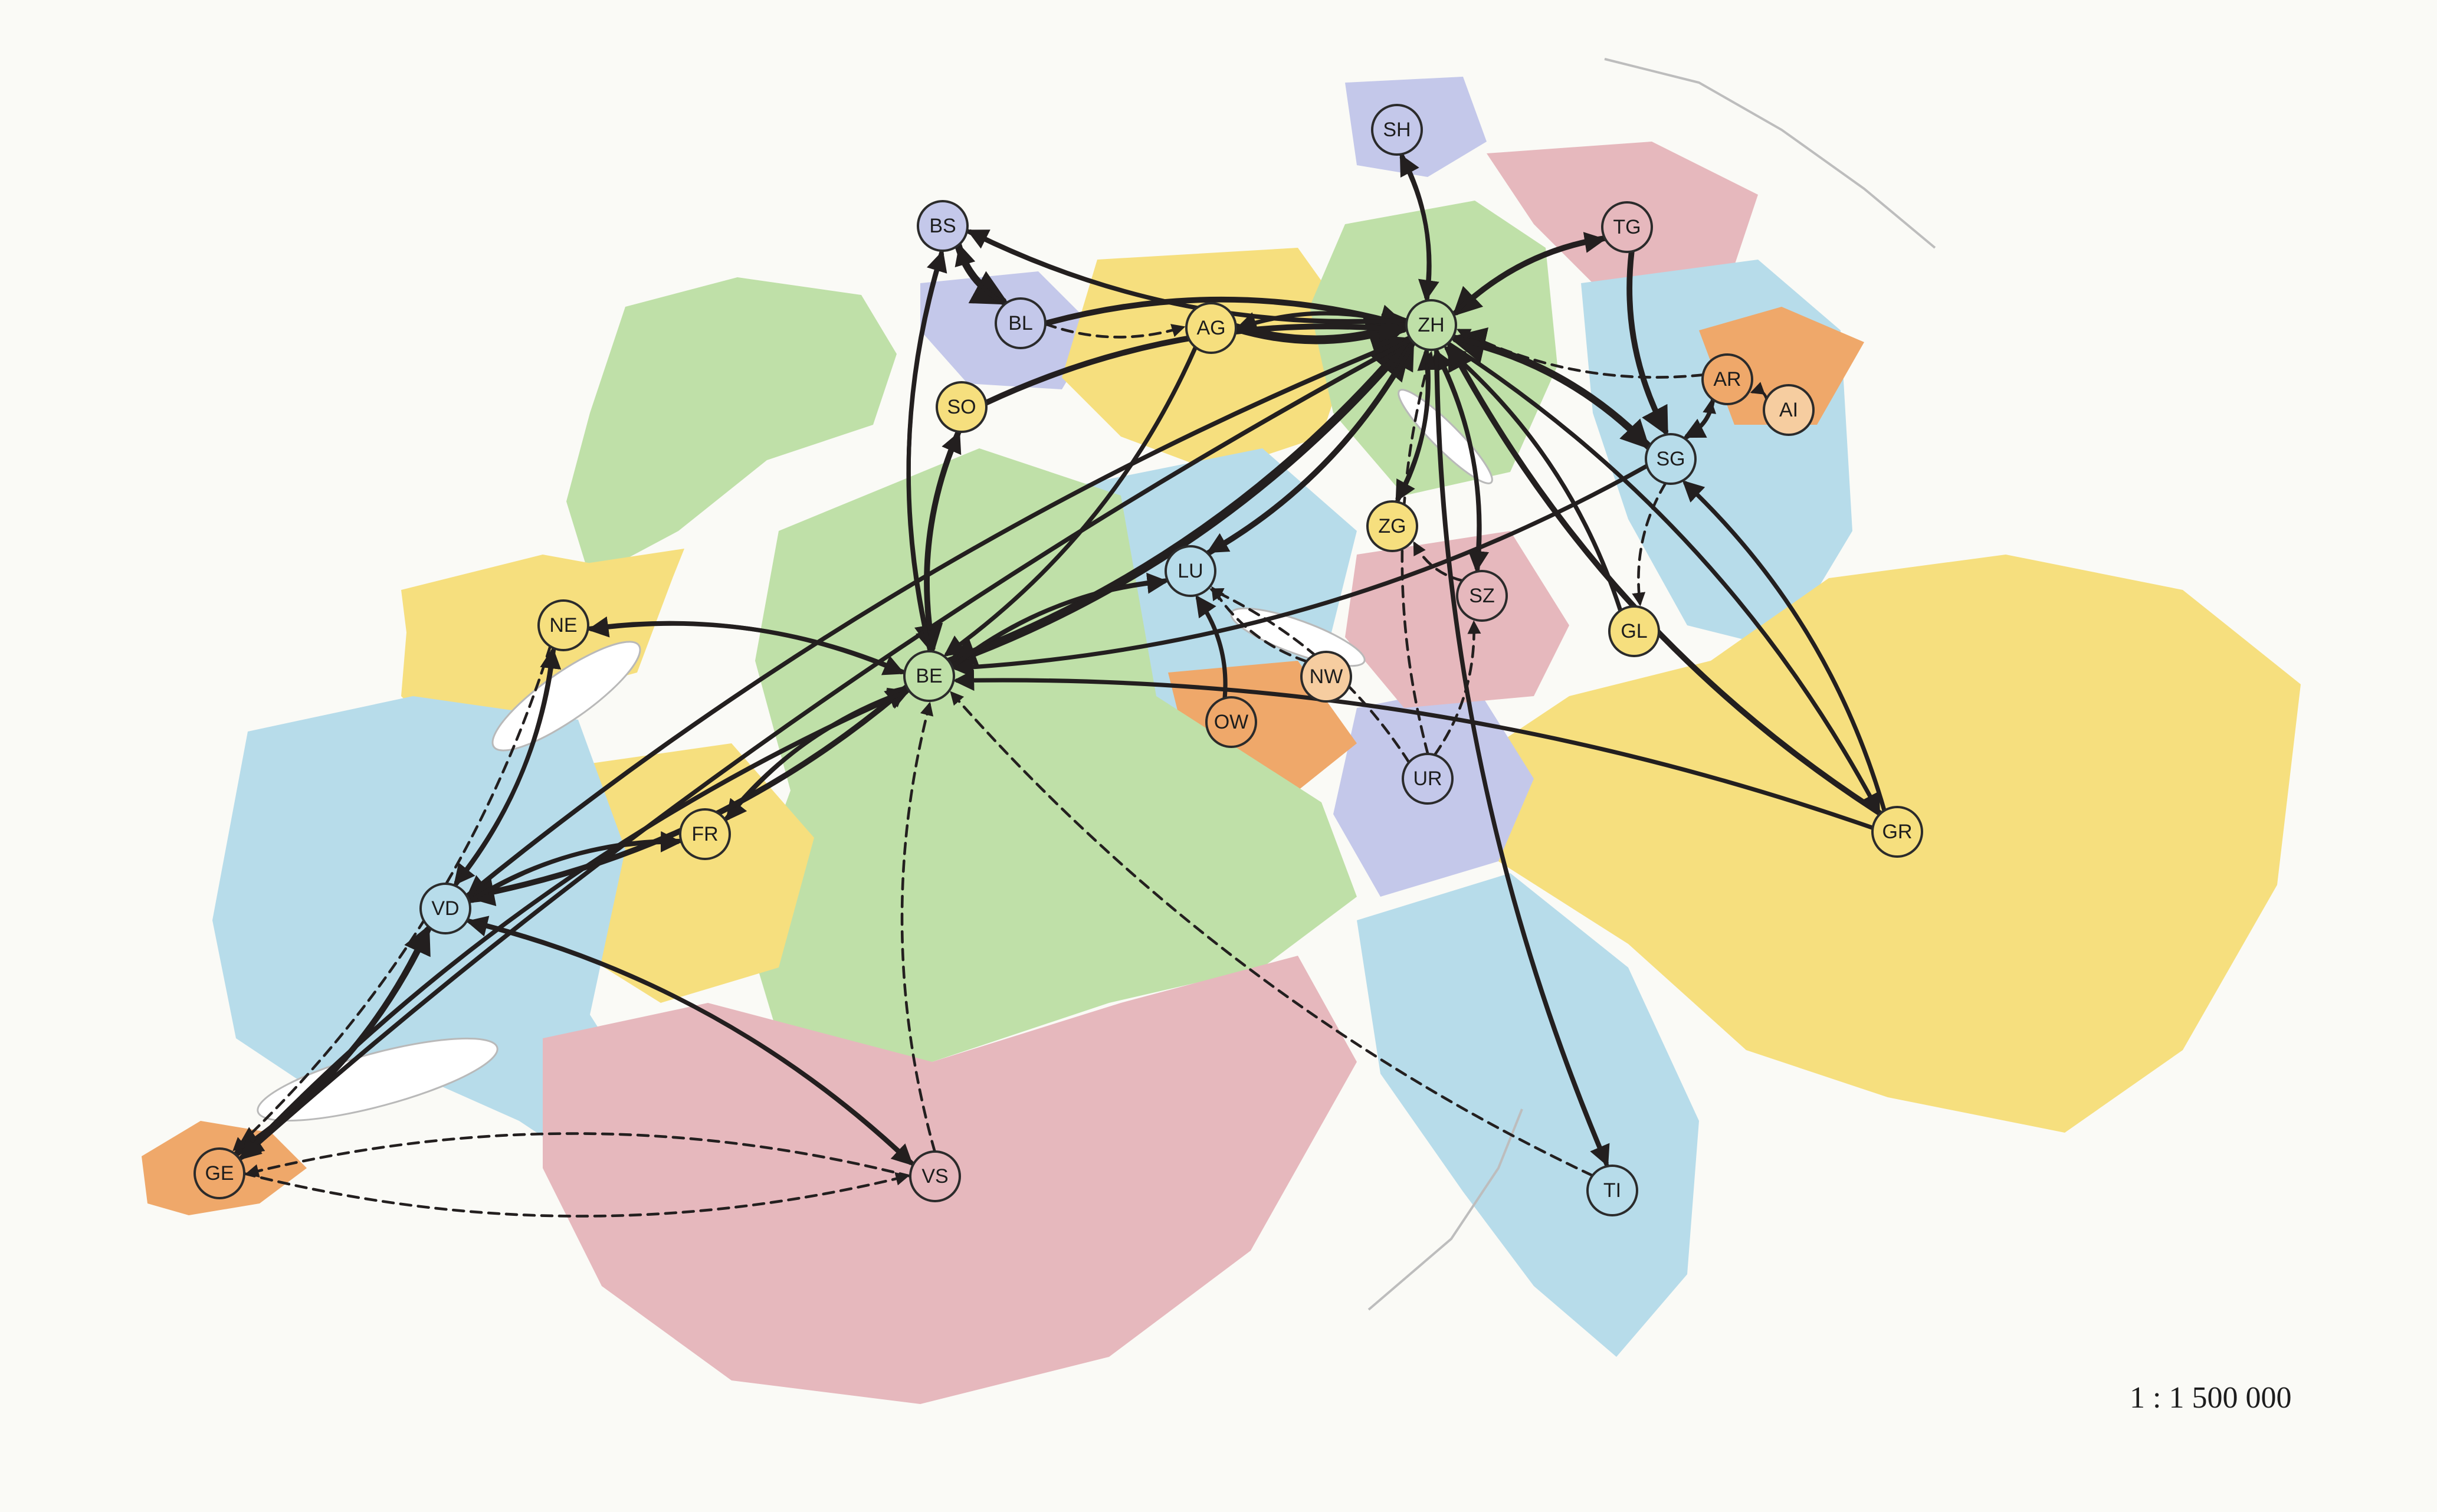  What do you see at coordinates (1445, 1209) in the screenshot?
I see `lake-maggiore-outline` at bounding box center [1445, 1209].